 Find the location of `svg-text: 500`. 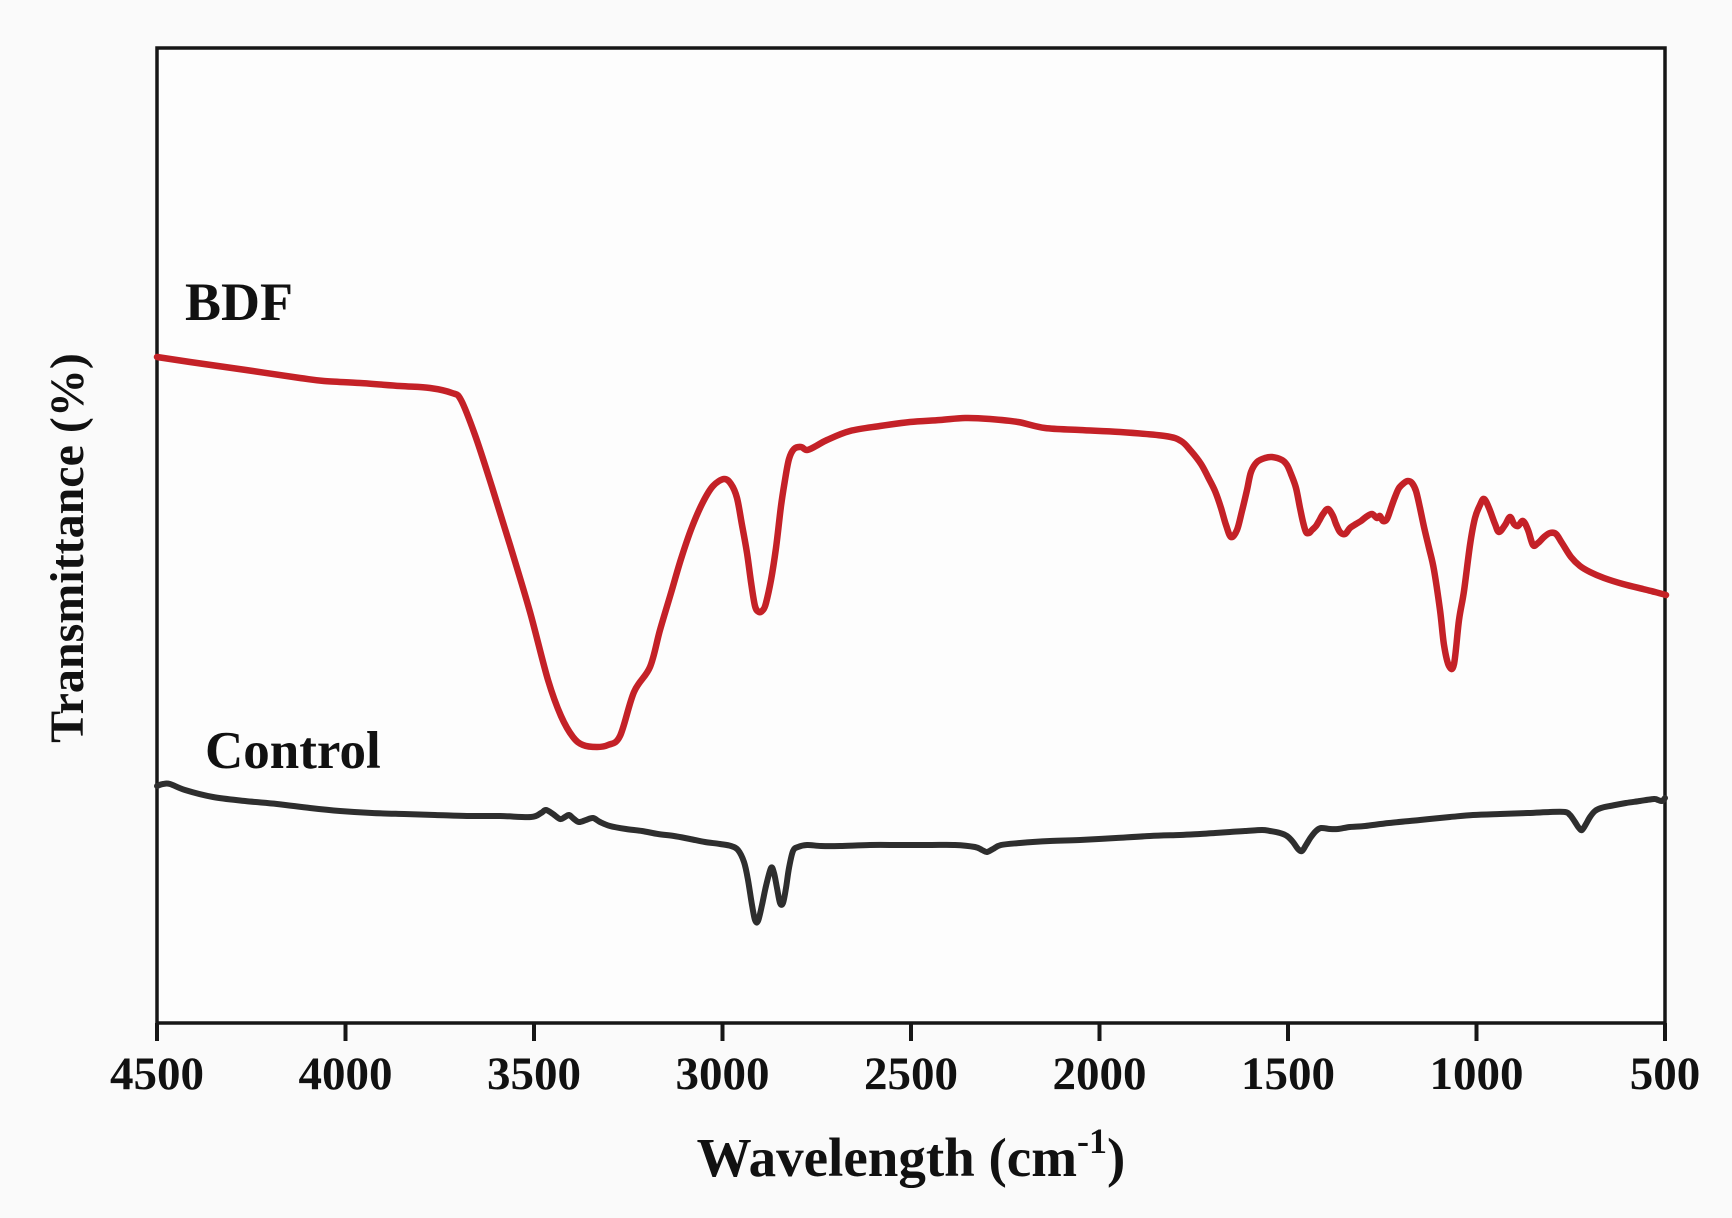

svg-text: 500 is located at coordinates (1665, 1074).